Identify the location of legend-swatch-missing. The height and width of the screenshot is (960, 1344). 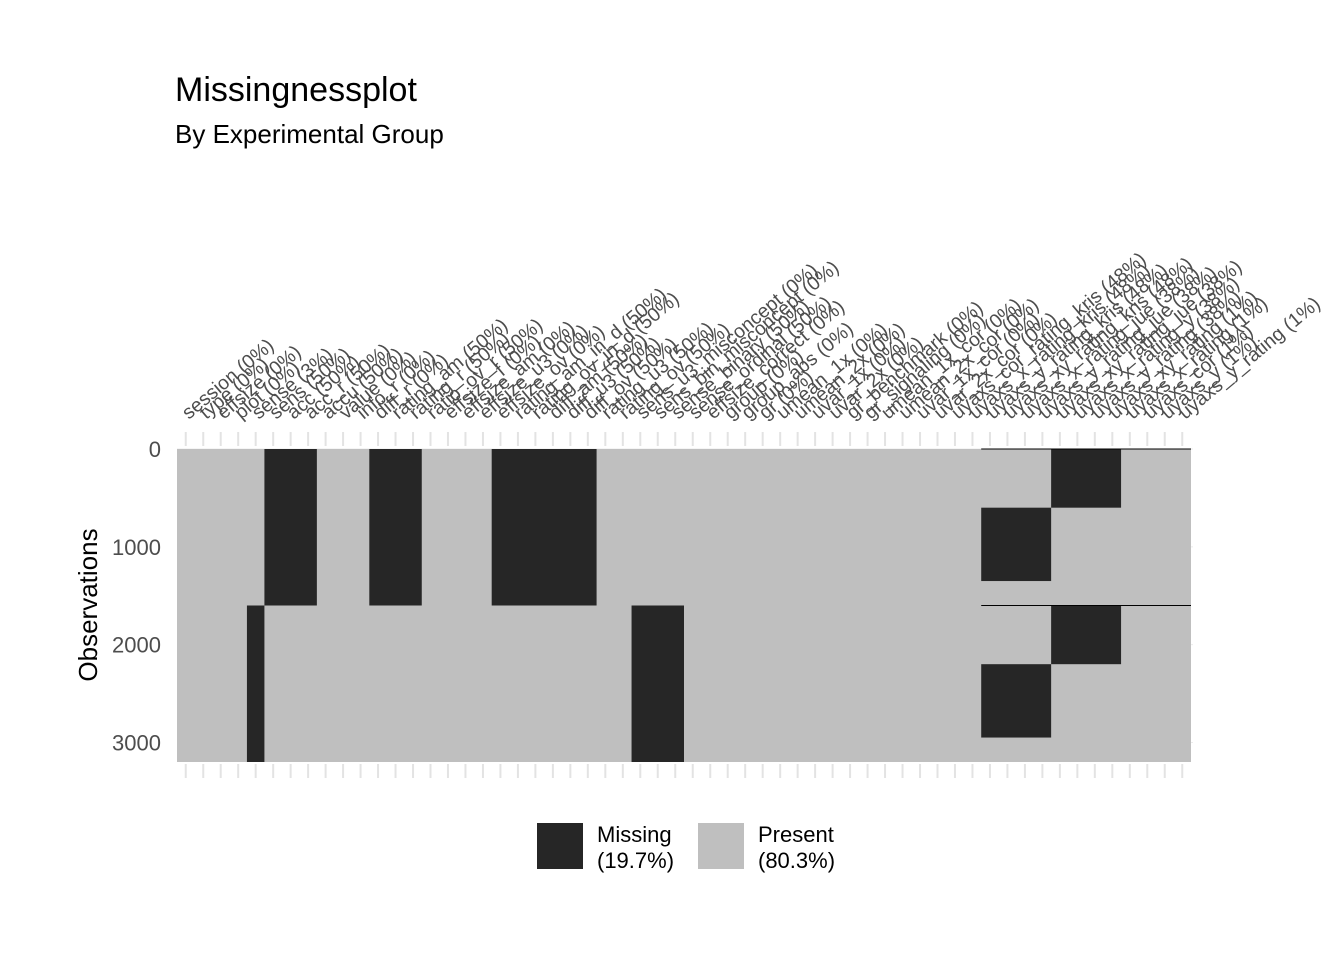
(560, 846).